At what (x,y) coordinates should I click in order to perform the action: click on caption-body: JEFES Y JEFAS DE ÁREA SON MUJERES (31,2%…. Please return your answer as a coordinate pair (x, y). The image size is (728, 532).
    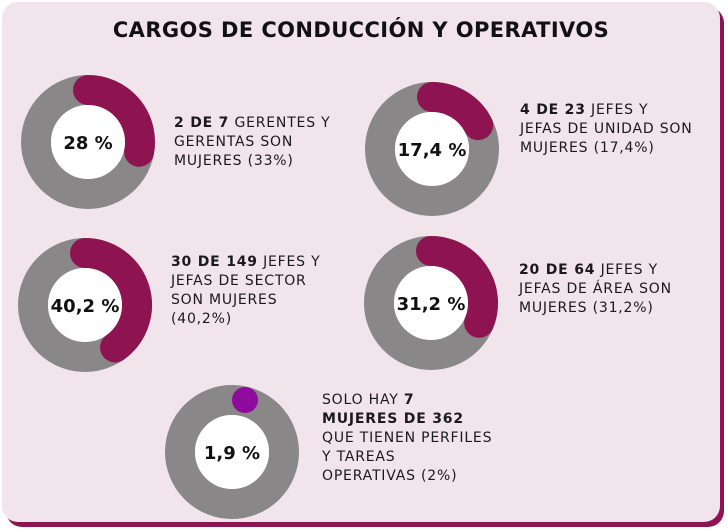
    Looking at the image, I should click on (595, 289).